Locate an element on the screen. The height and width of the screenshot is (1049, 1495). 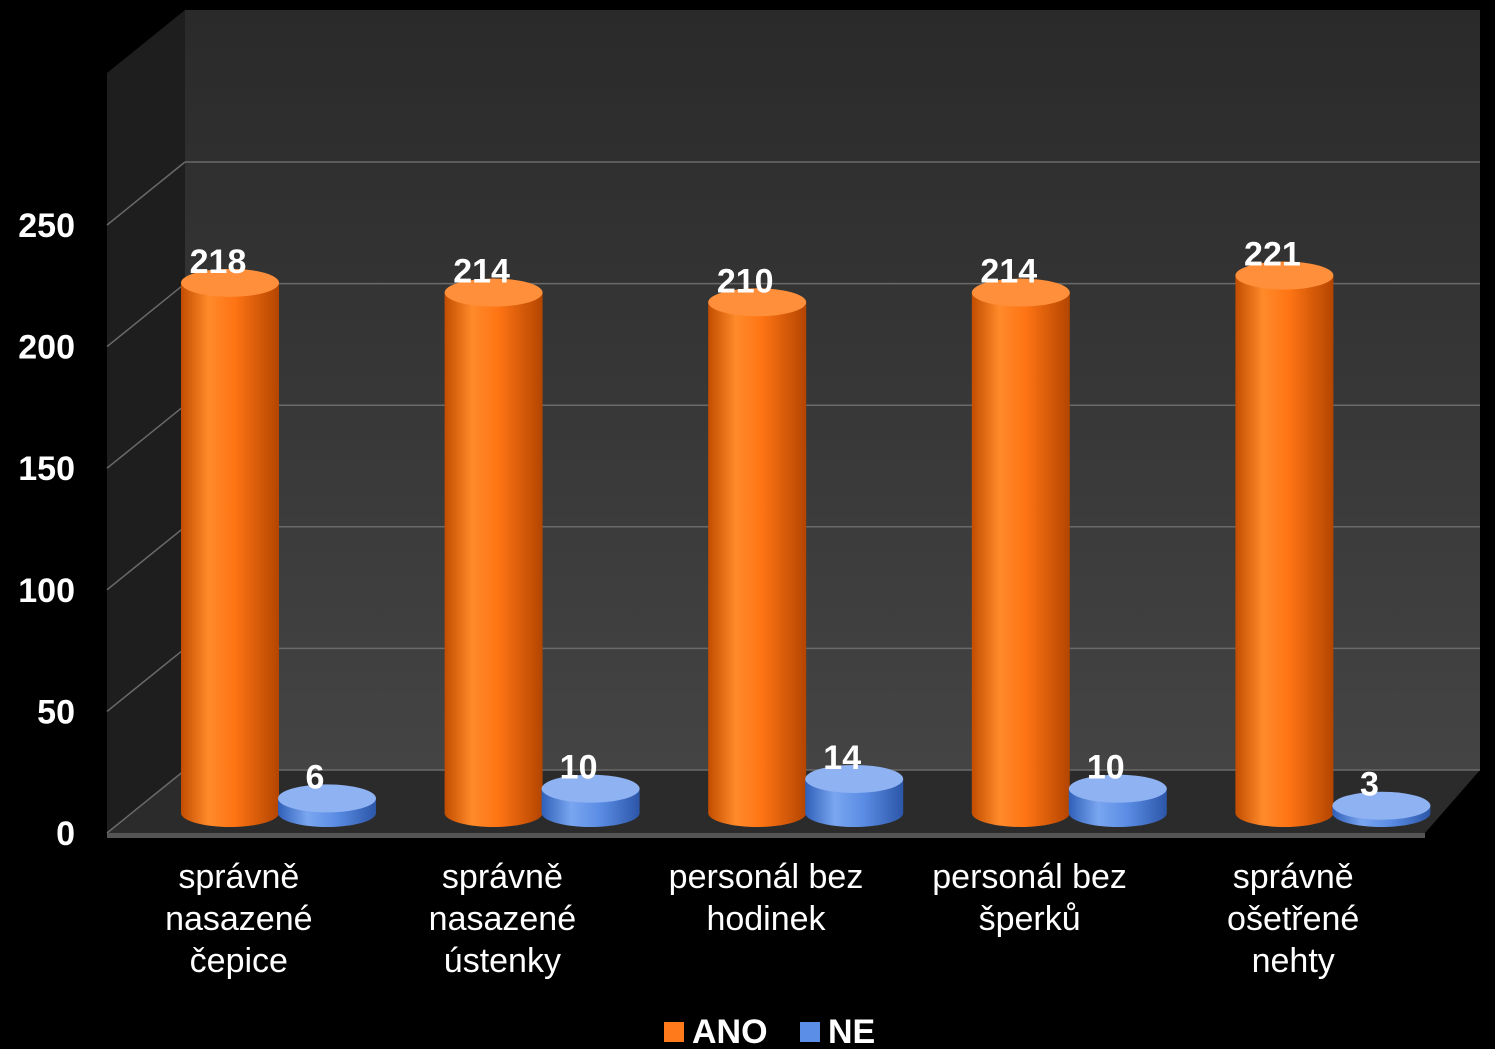
x-tick-label: personál bez šperků is located at coordinates (1029, 898).